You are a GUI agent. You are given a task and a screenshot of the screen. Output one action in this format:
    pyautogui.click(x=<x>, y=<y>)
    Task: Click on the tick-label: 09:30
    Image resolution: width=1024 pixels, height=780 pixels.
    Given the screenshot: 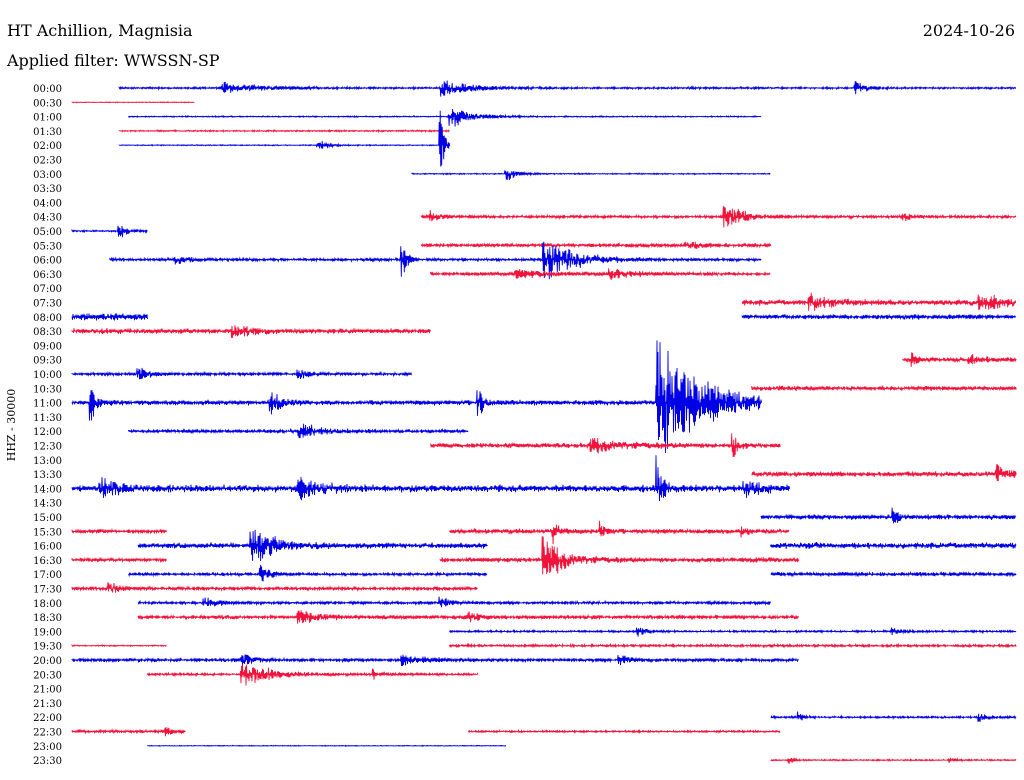 What is the action you would take?
    pyautogui.click(x=47, y=361)
    